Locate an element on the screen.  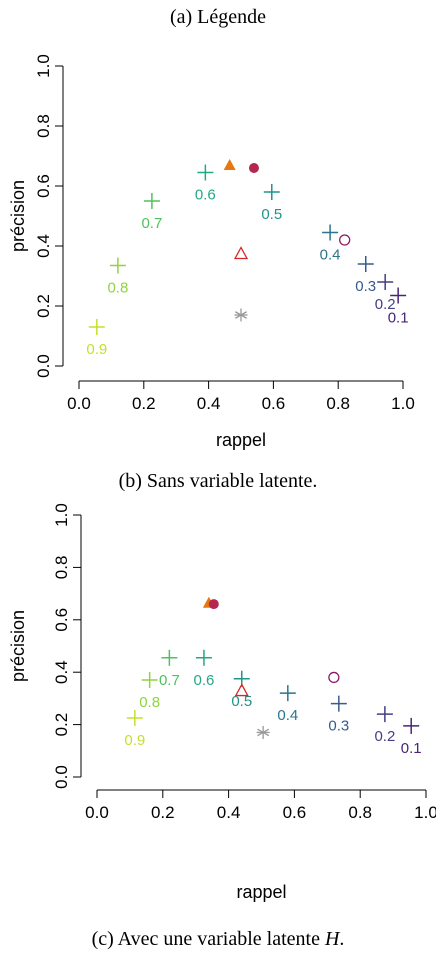
caption-avec-variable: (c) Avec une variable latente H. is located at coordinates (218, 939).